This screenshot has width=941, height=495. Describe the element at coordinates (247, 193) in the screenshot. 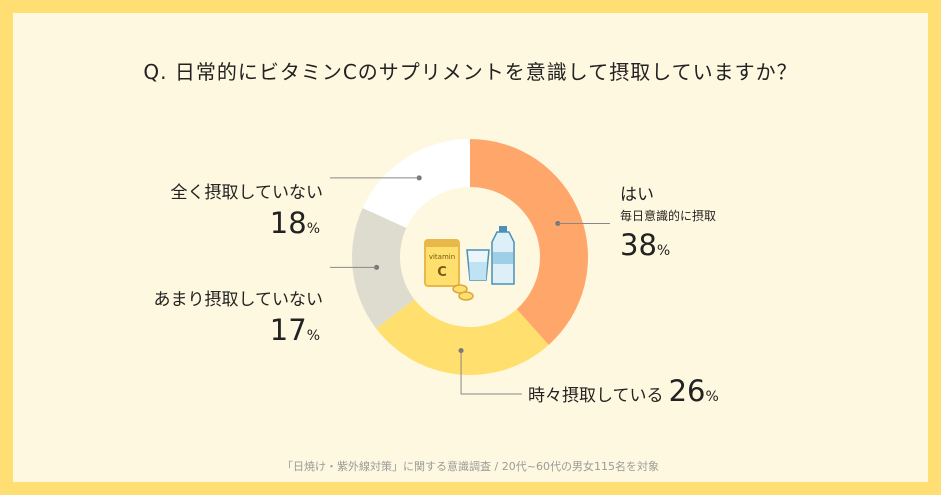

I see `label-never-name: 全く摂取していない` at that location.